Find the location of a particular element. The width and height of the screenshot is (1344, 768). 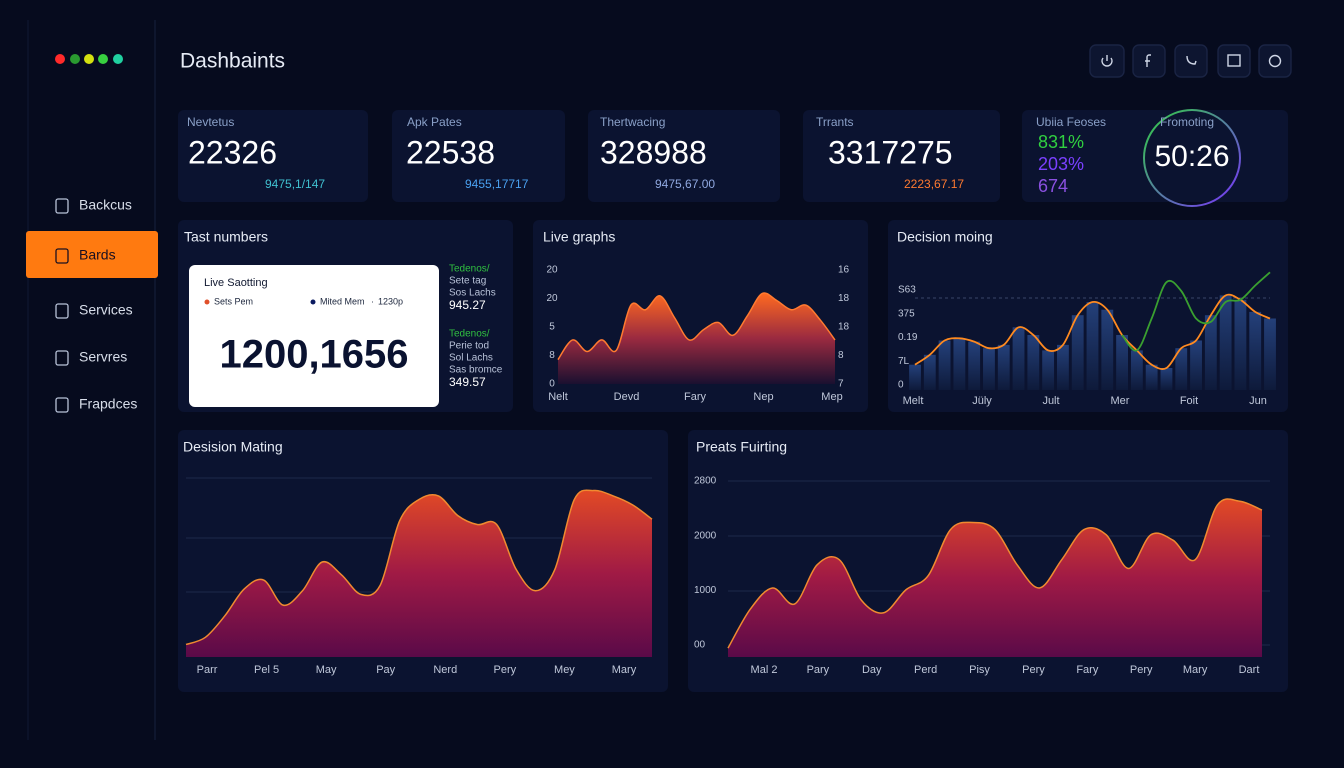

x-label: Mep is located at coordinates (831, 397).